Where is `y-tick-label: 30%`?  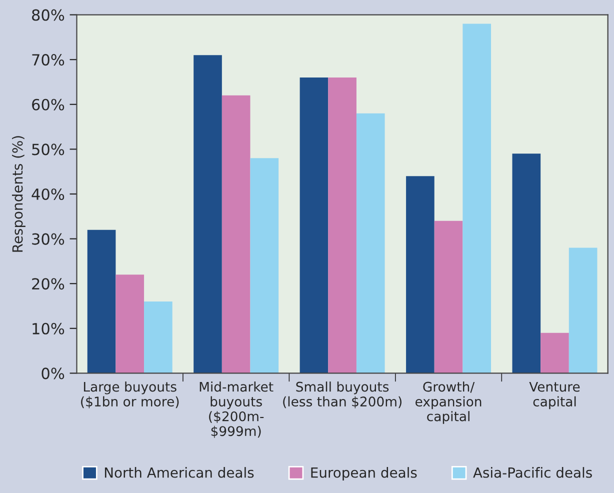
y-tick-label: 30% is located at coordinates (48, 239).